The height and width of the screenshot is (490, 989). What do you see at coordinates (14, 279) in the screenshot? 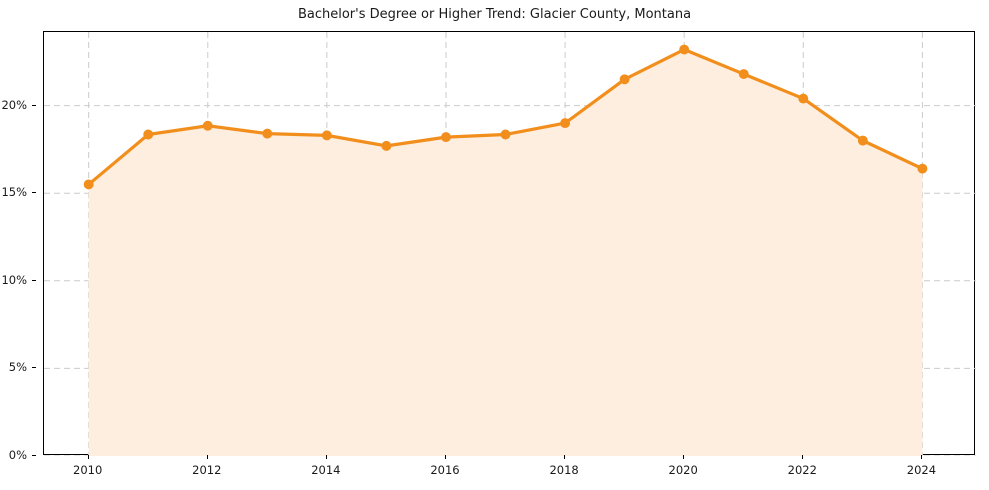
I see `y-axis-tick-label: 10%` at bounding box center [14, 279].